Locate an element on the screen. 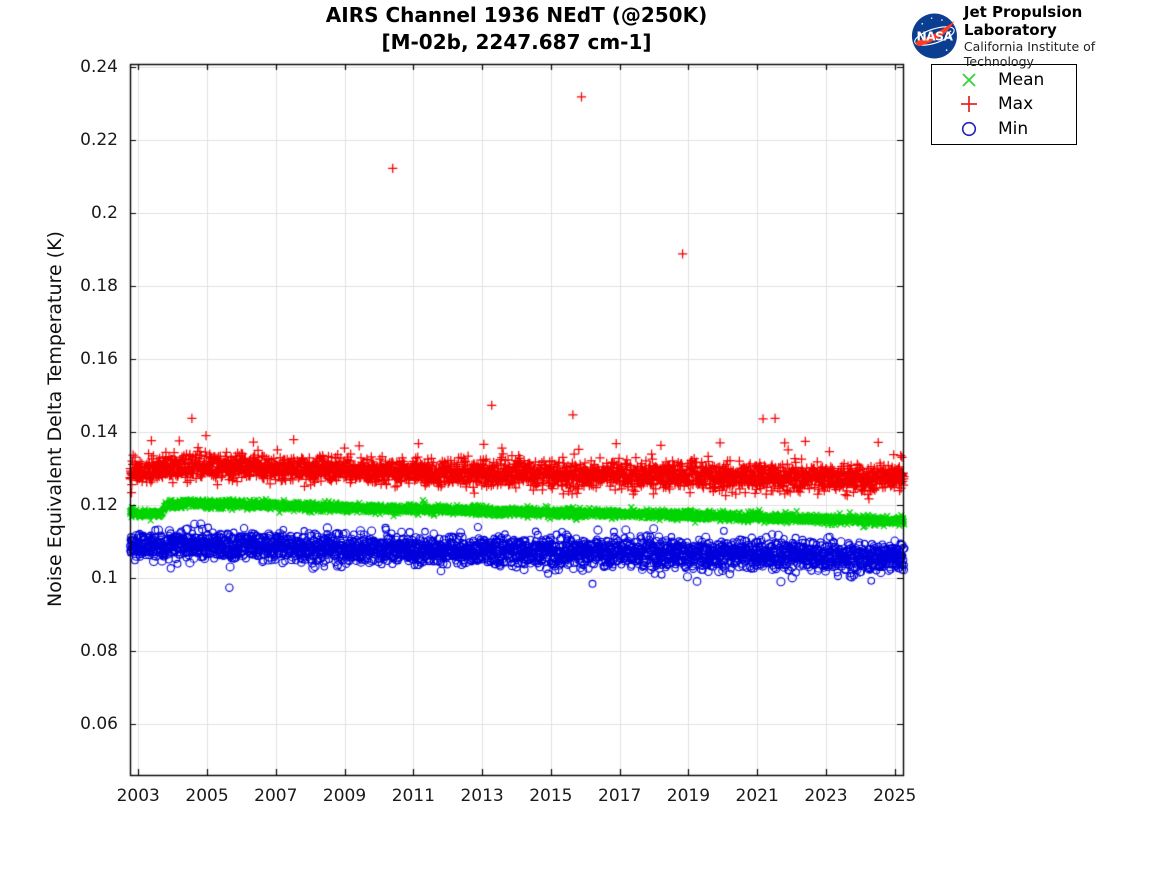 This screenshot has height=875, width=1167. y-tick-label: 0.14 is located at coordinates (99, 431).